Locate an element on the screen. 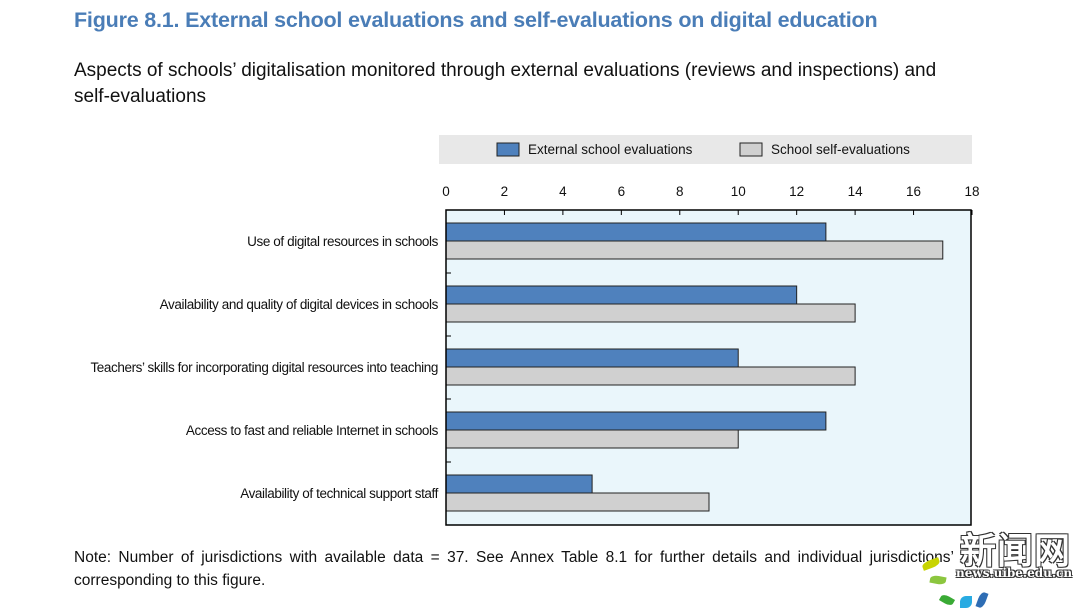 This screenshot has width=1080, height=616. x-tick-label: 2 is located at coordinates (505, 191).